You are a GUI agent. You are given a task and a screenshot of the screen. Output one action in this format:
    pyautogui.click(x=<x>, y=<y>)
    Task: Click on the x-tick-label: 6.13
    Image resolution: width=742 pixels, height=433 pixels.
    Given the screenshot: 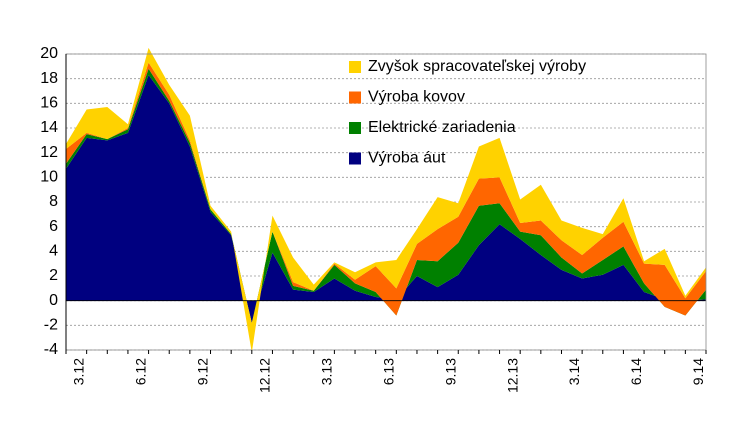 What is the action you would take?
    pyautogui.click(x=388, y=371)
    